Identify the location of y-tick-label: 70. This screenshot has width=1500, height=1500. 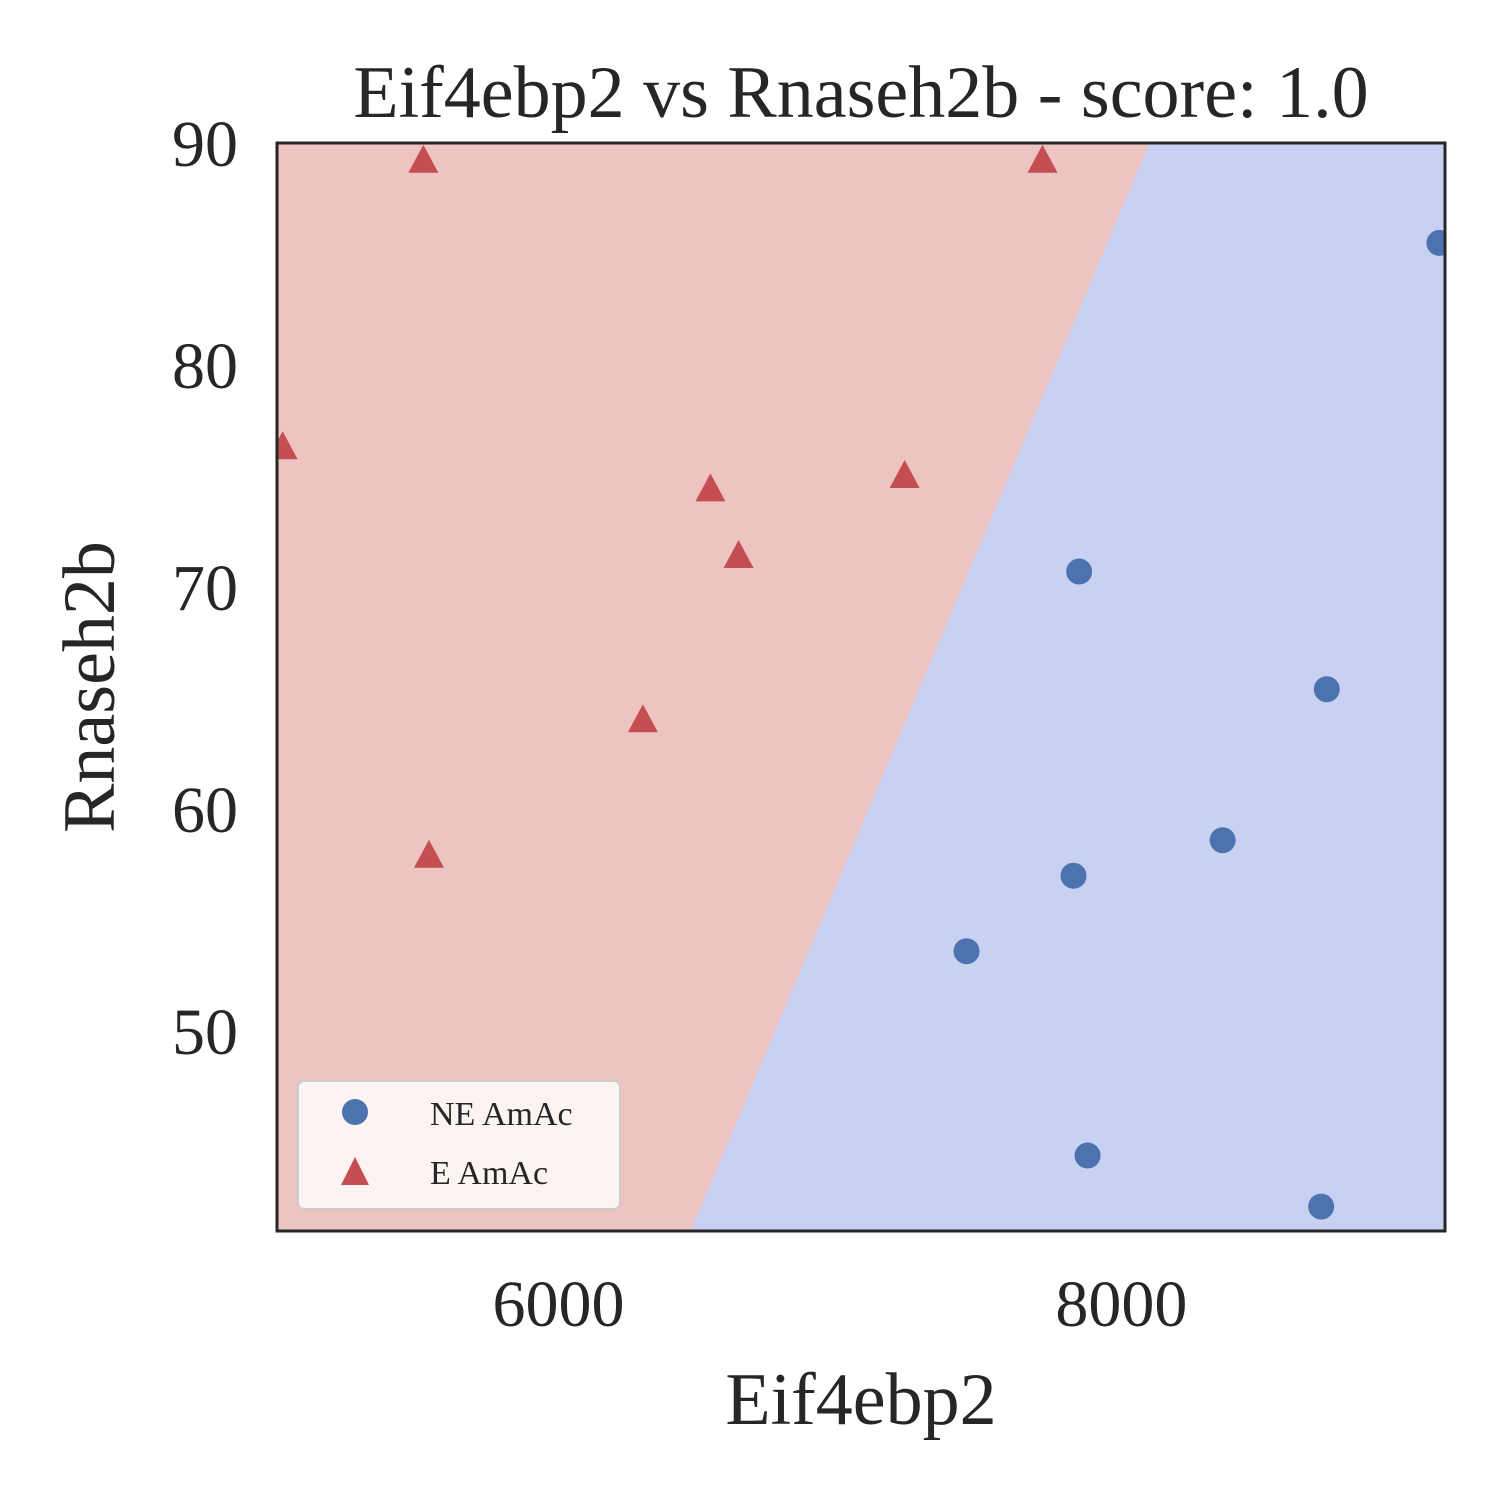
(205, 588).